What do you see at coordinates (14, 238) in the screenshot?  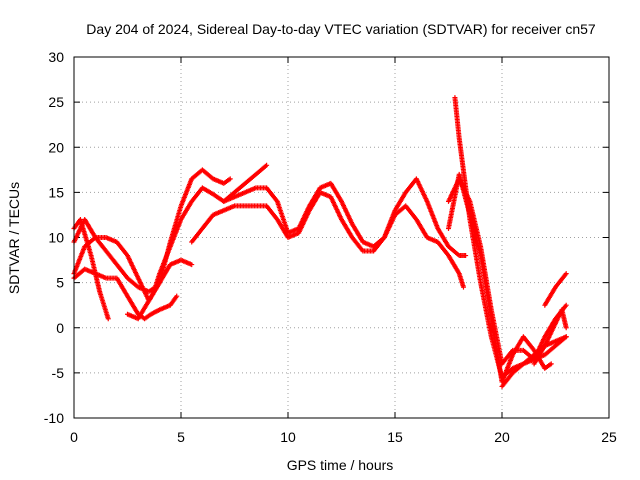 I see `y-axis-label: SDTVAR / TECUs` at bounding box center [14, 238].